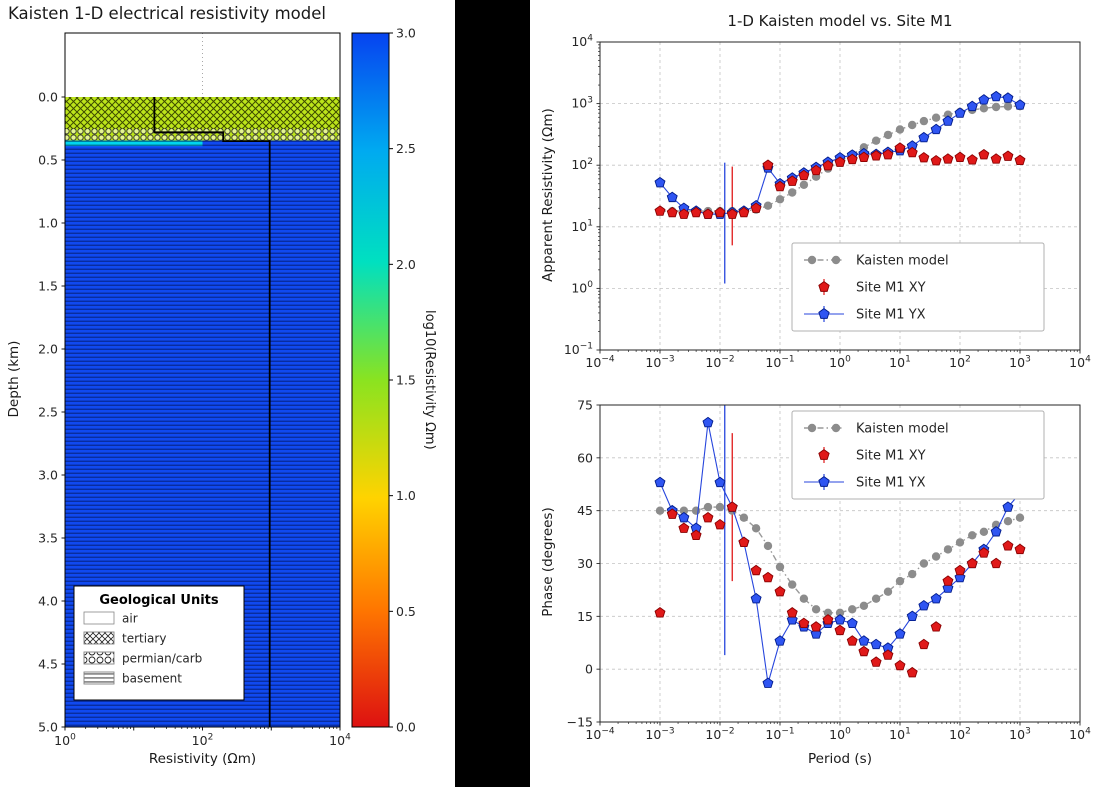 Image resolution: width=1109 pixels, height=787 pixels. Describe the element at coordinates (585, 616) in the screenshot. I see `svg-text: 15` at that location.